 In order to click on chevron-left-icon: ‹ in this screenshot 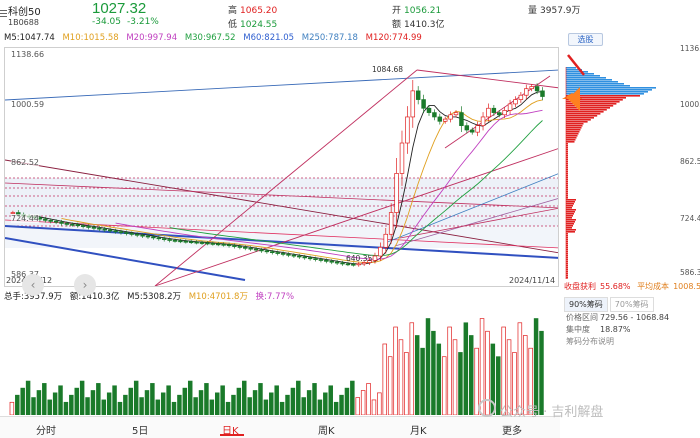, I will do `click(33, 285)`.